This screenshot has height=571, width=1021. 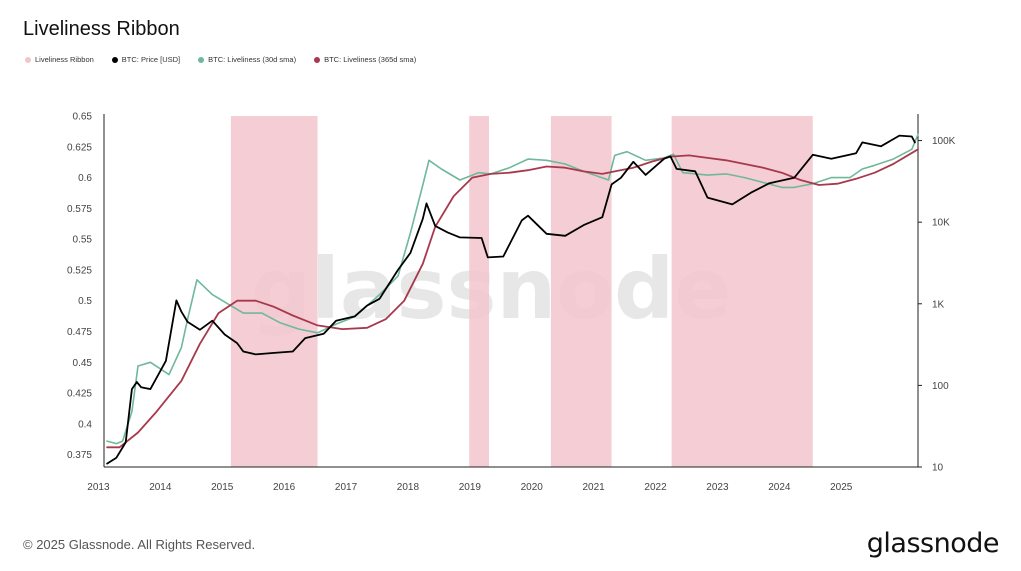 I want to click on x-tick-label: 2015, so click(x=222, y=487).